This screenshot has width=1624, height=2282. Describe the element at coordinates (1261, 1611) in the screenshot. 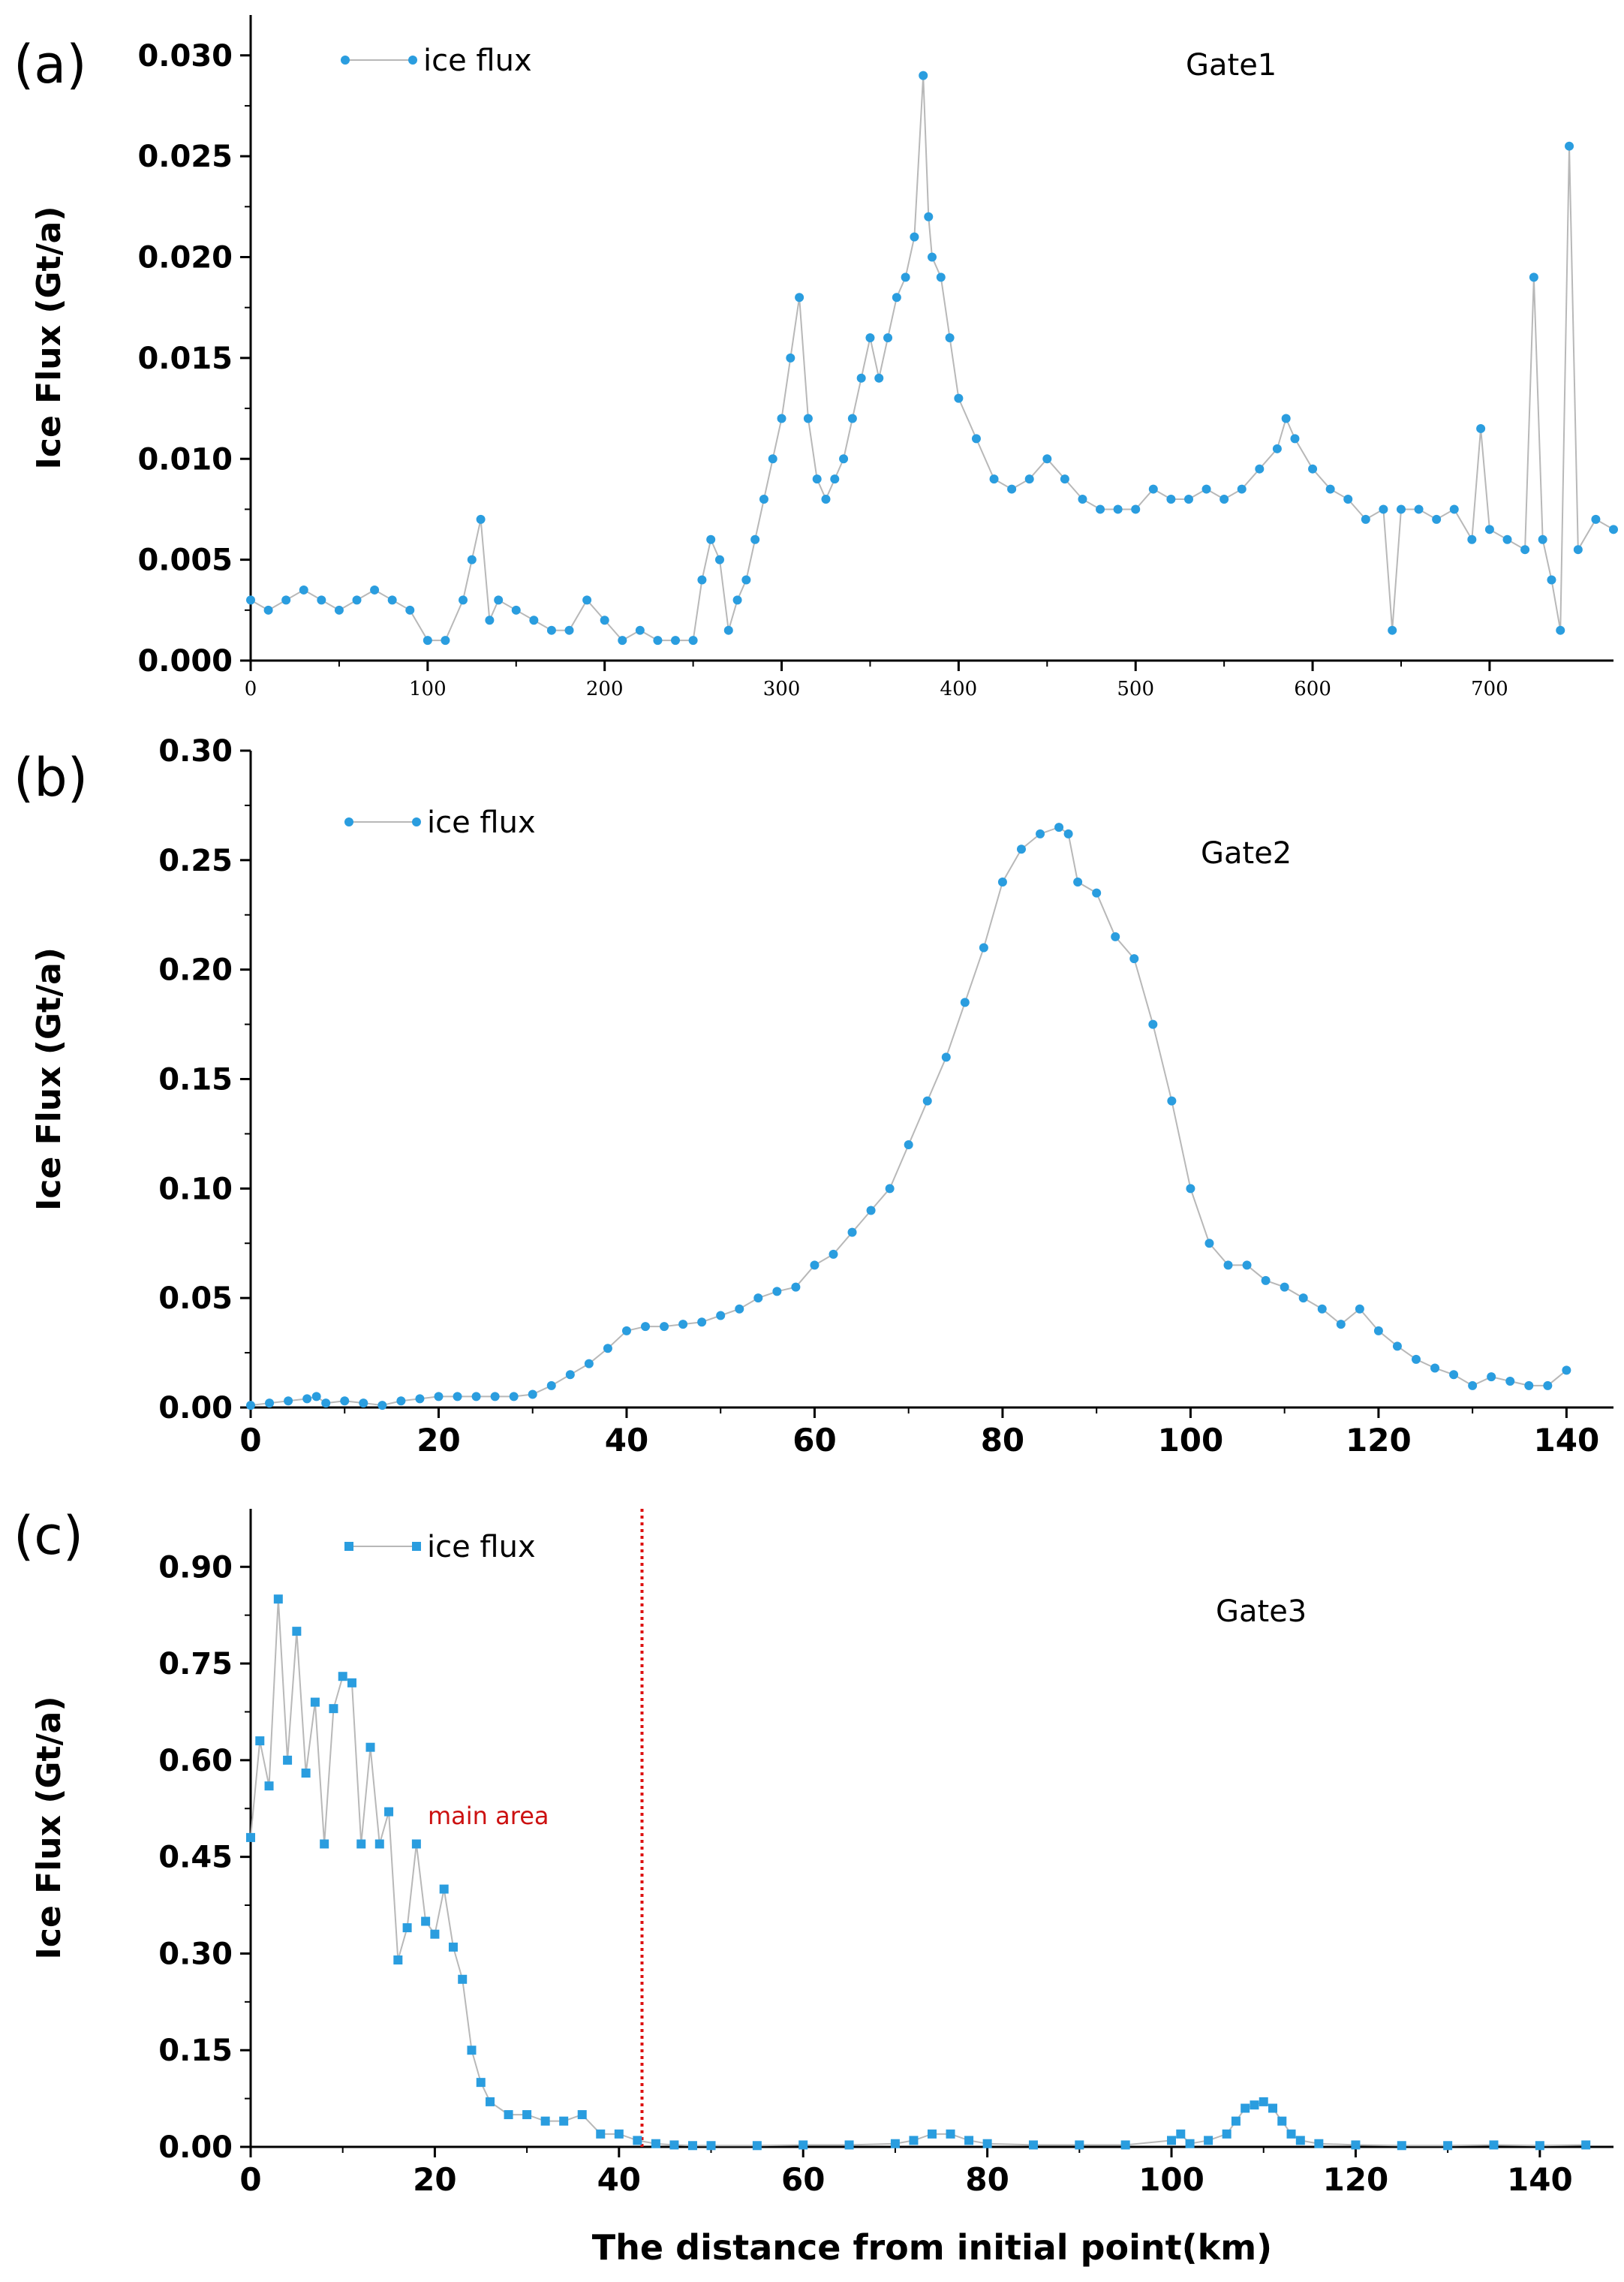

I see `chart-title: Gate3` at that location.